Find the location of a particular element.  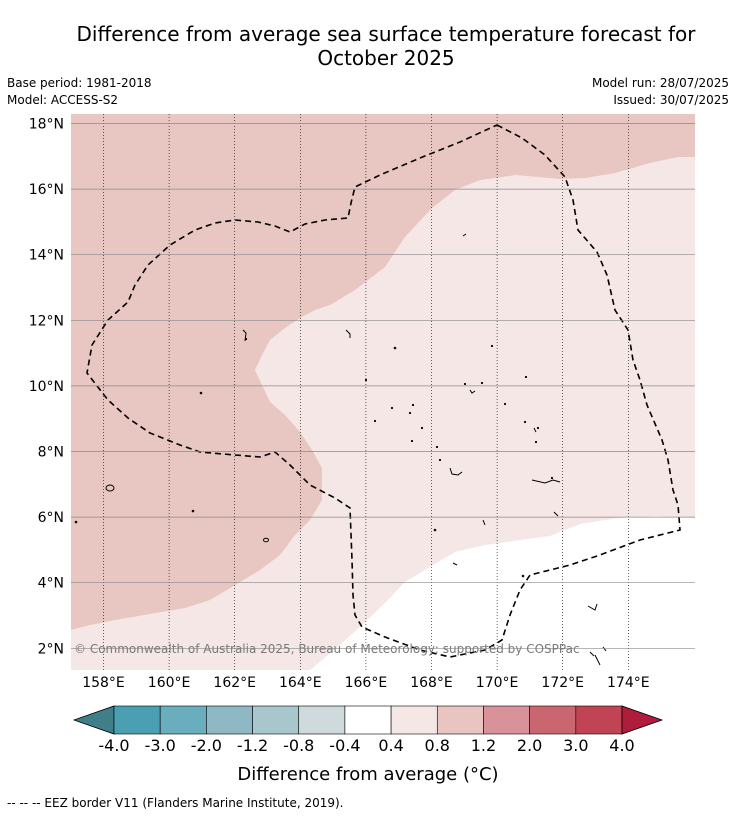

latitude-tick-label: 10°N is located at coordinates (46, 387).